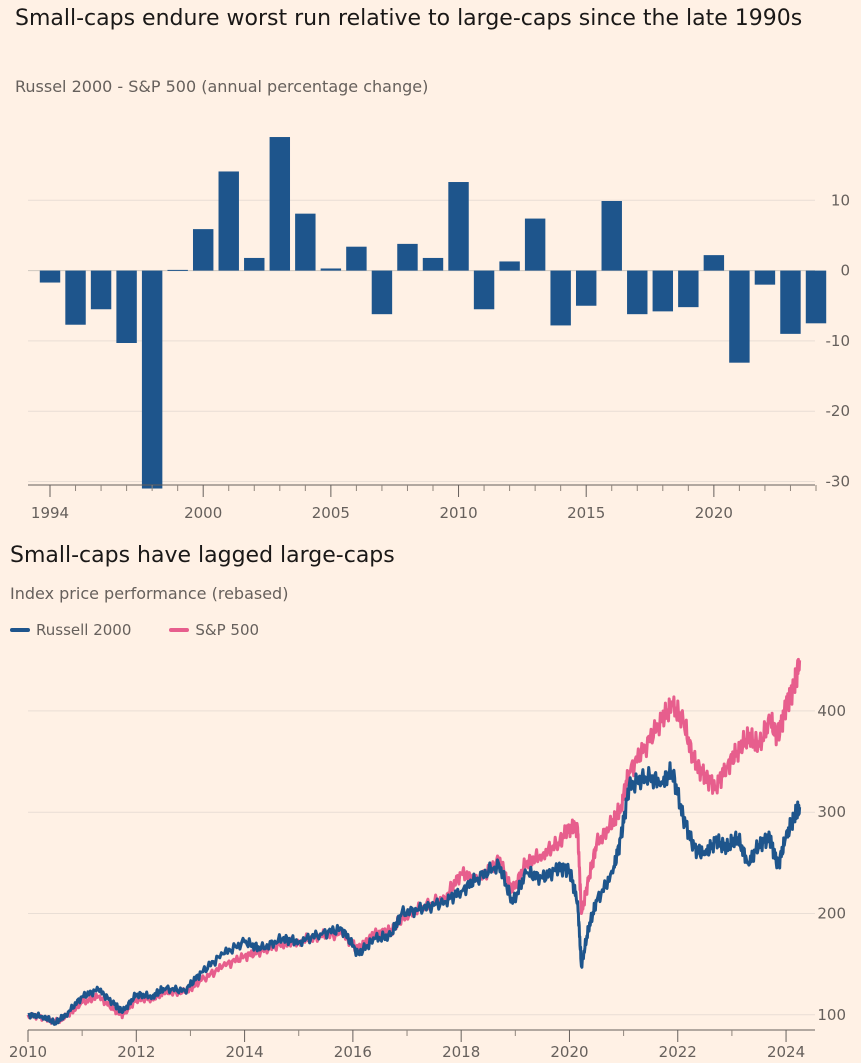 The width and height of the screenshot is (861, 1063). Describe the element at coordinates (202, 555) in the screenshot. I see `chart-title-lagged: Small-caps have lagged large-caps` at that location.